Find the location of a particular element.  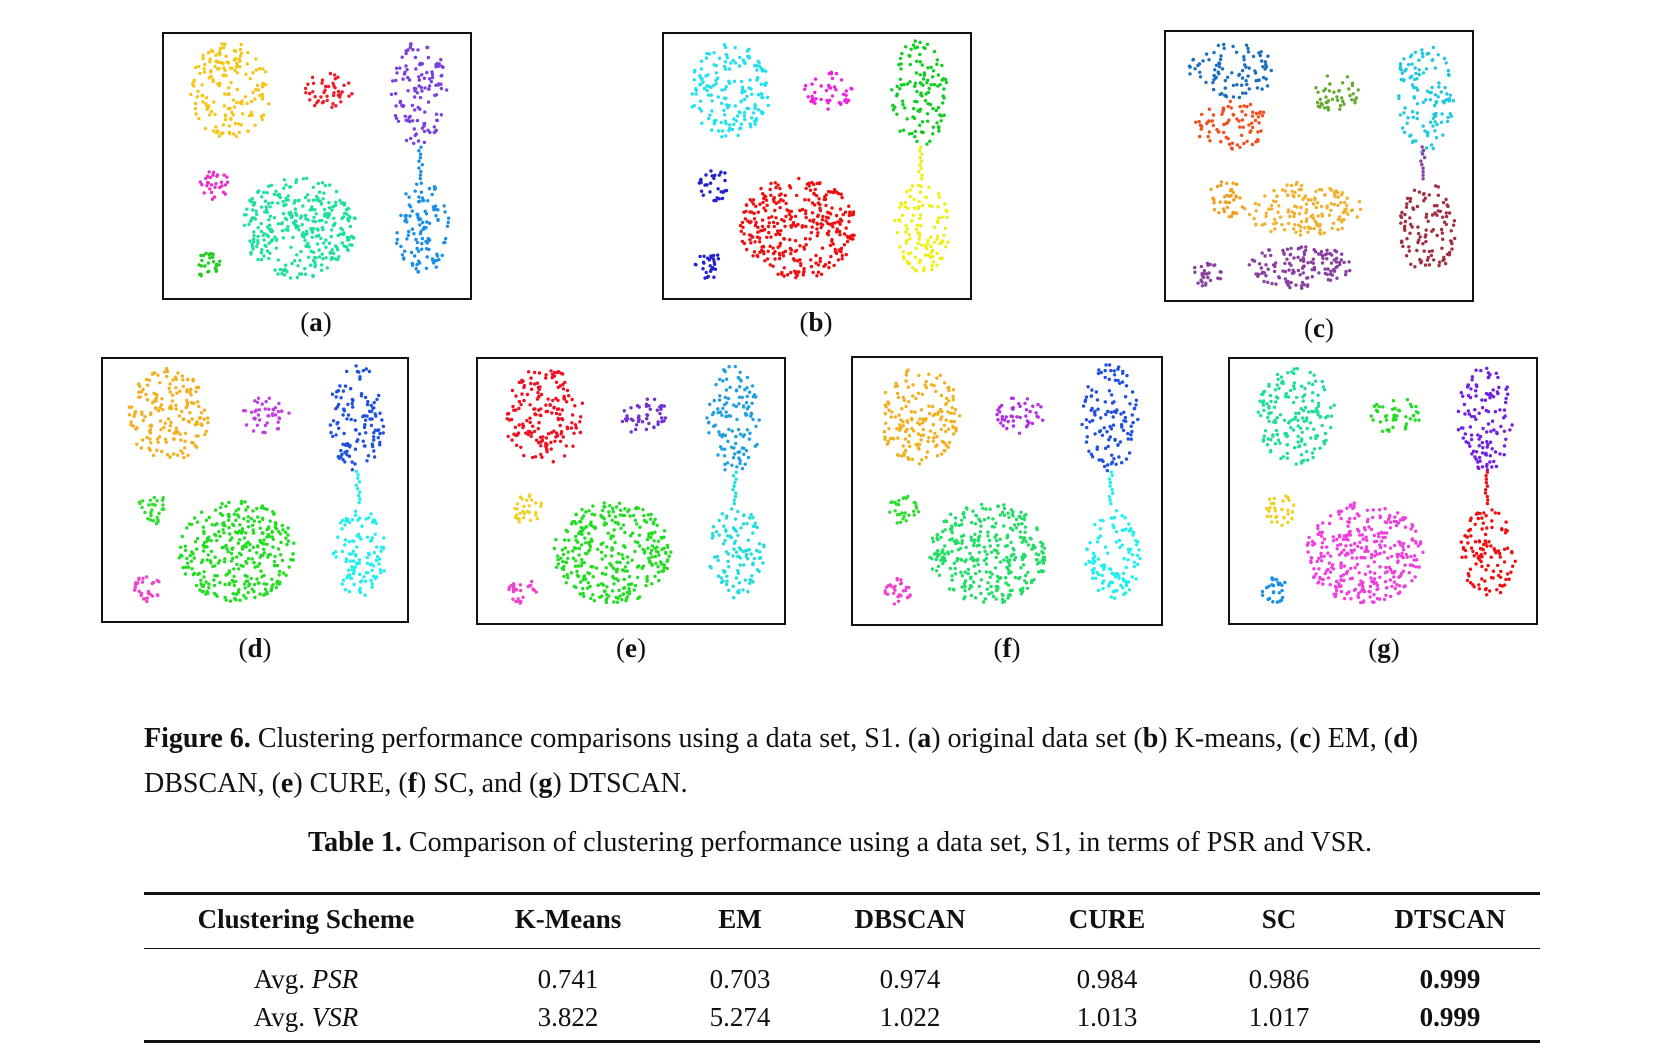

scatter-plot-f is located at coordinates (1007, 491).